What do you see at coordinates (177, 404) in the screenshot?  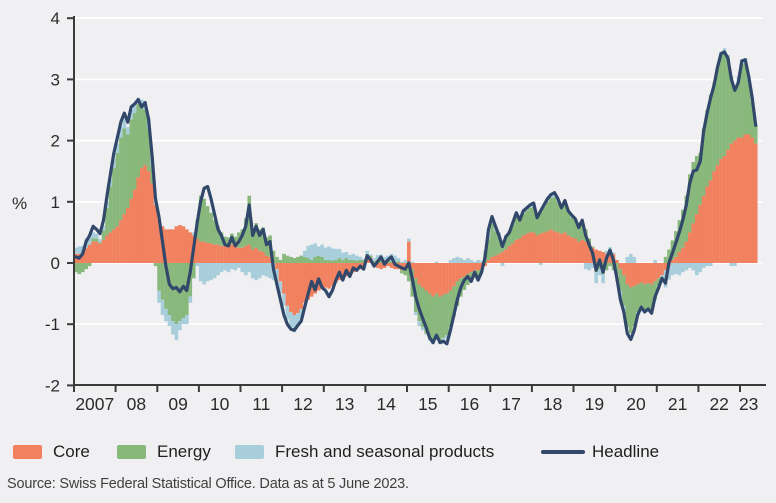 I see `x-tick-label: 09` at bounding box center [177, 404].